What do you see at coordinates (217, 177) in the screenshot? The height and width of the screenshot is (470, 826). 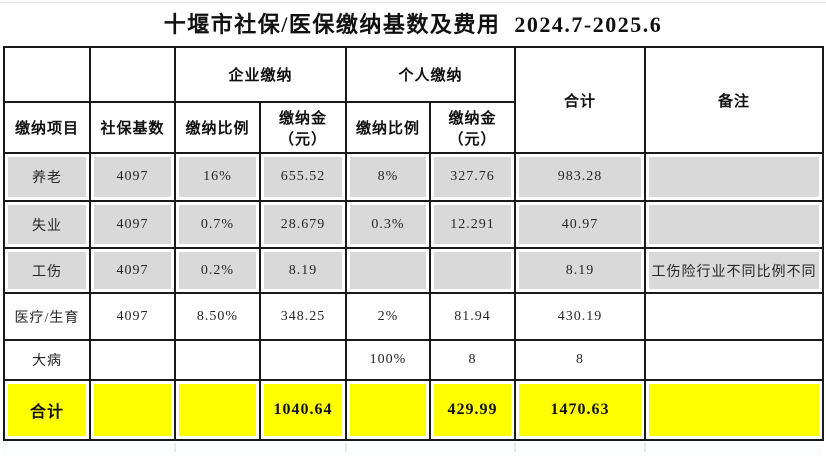 I see `cell-enterprise-ratio: 16%` at bounding box center [217, 177].